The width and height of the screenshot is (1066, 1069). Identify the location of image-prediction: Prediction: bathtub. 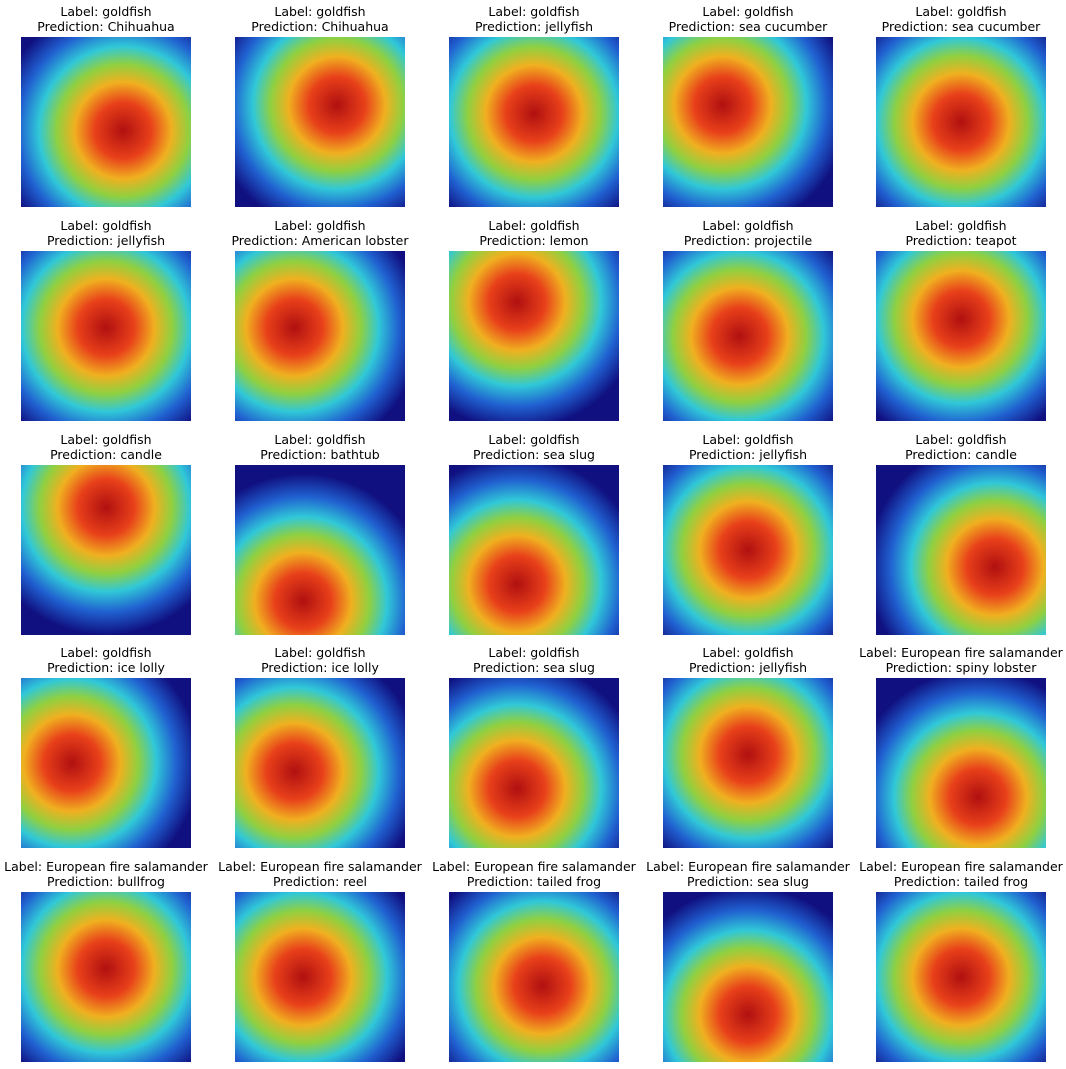
(320, 454).